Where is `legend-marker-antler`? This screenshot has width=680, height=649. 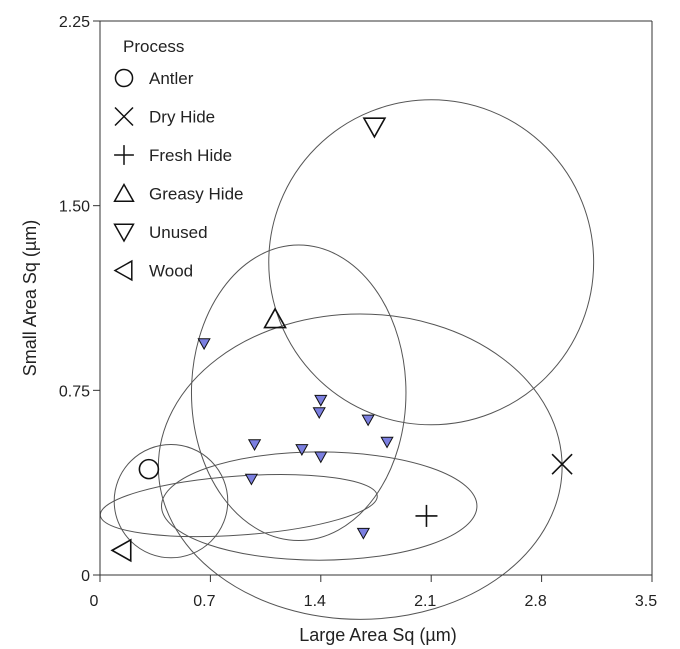 legend-marker-antler is located at coordinates (124, 78).